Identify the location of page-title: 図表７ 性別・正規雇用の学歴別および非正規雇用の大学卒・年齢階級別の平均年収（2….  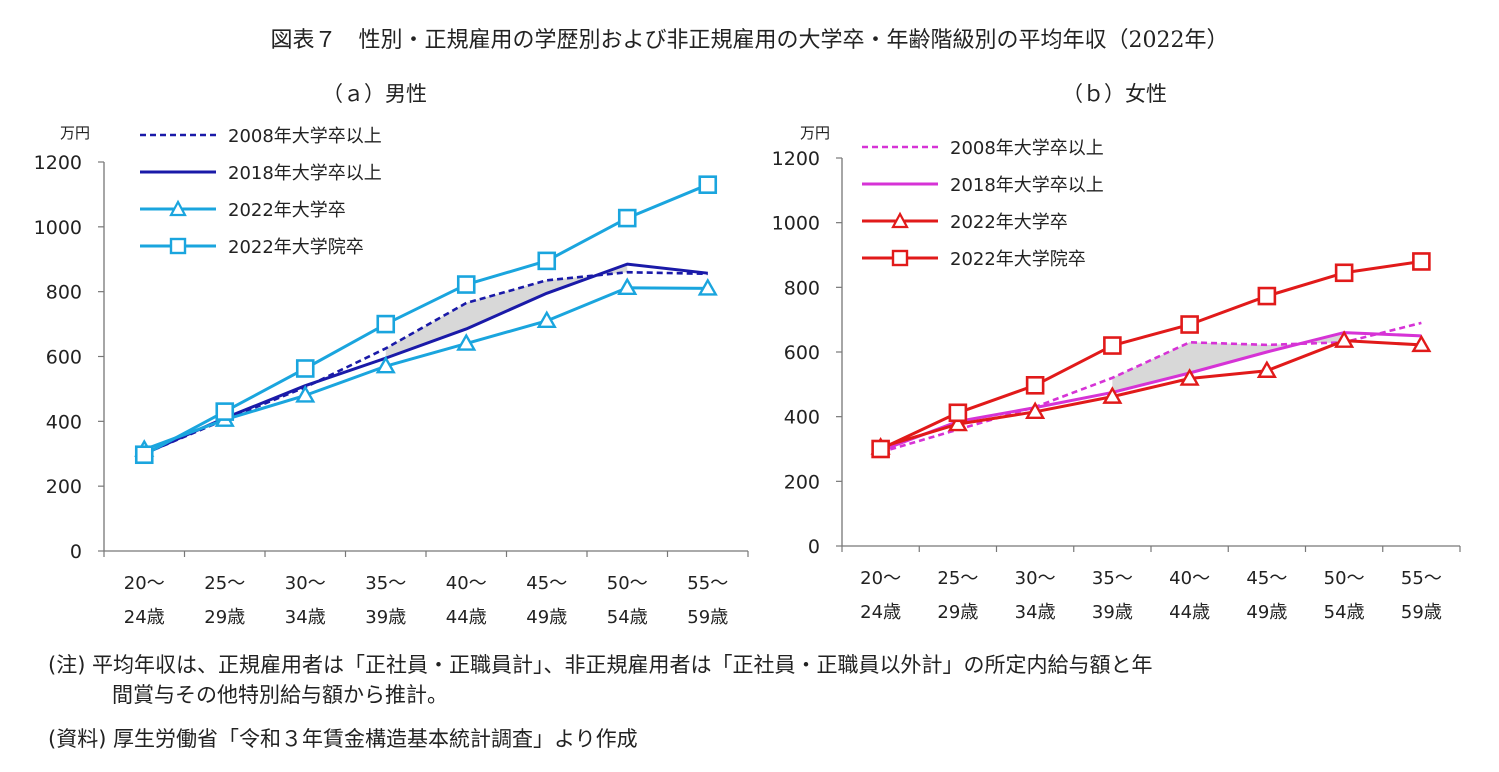
(749, 40).